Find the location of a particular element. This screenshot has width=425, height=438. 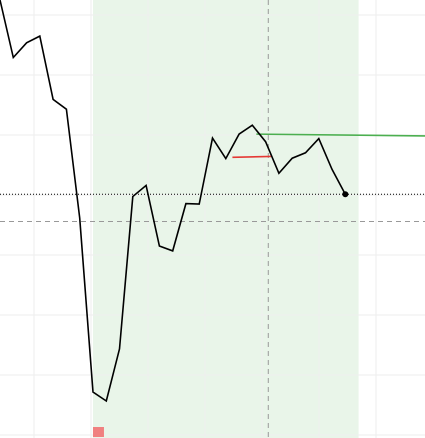

red-level-line is located at coordinates (251, 157).